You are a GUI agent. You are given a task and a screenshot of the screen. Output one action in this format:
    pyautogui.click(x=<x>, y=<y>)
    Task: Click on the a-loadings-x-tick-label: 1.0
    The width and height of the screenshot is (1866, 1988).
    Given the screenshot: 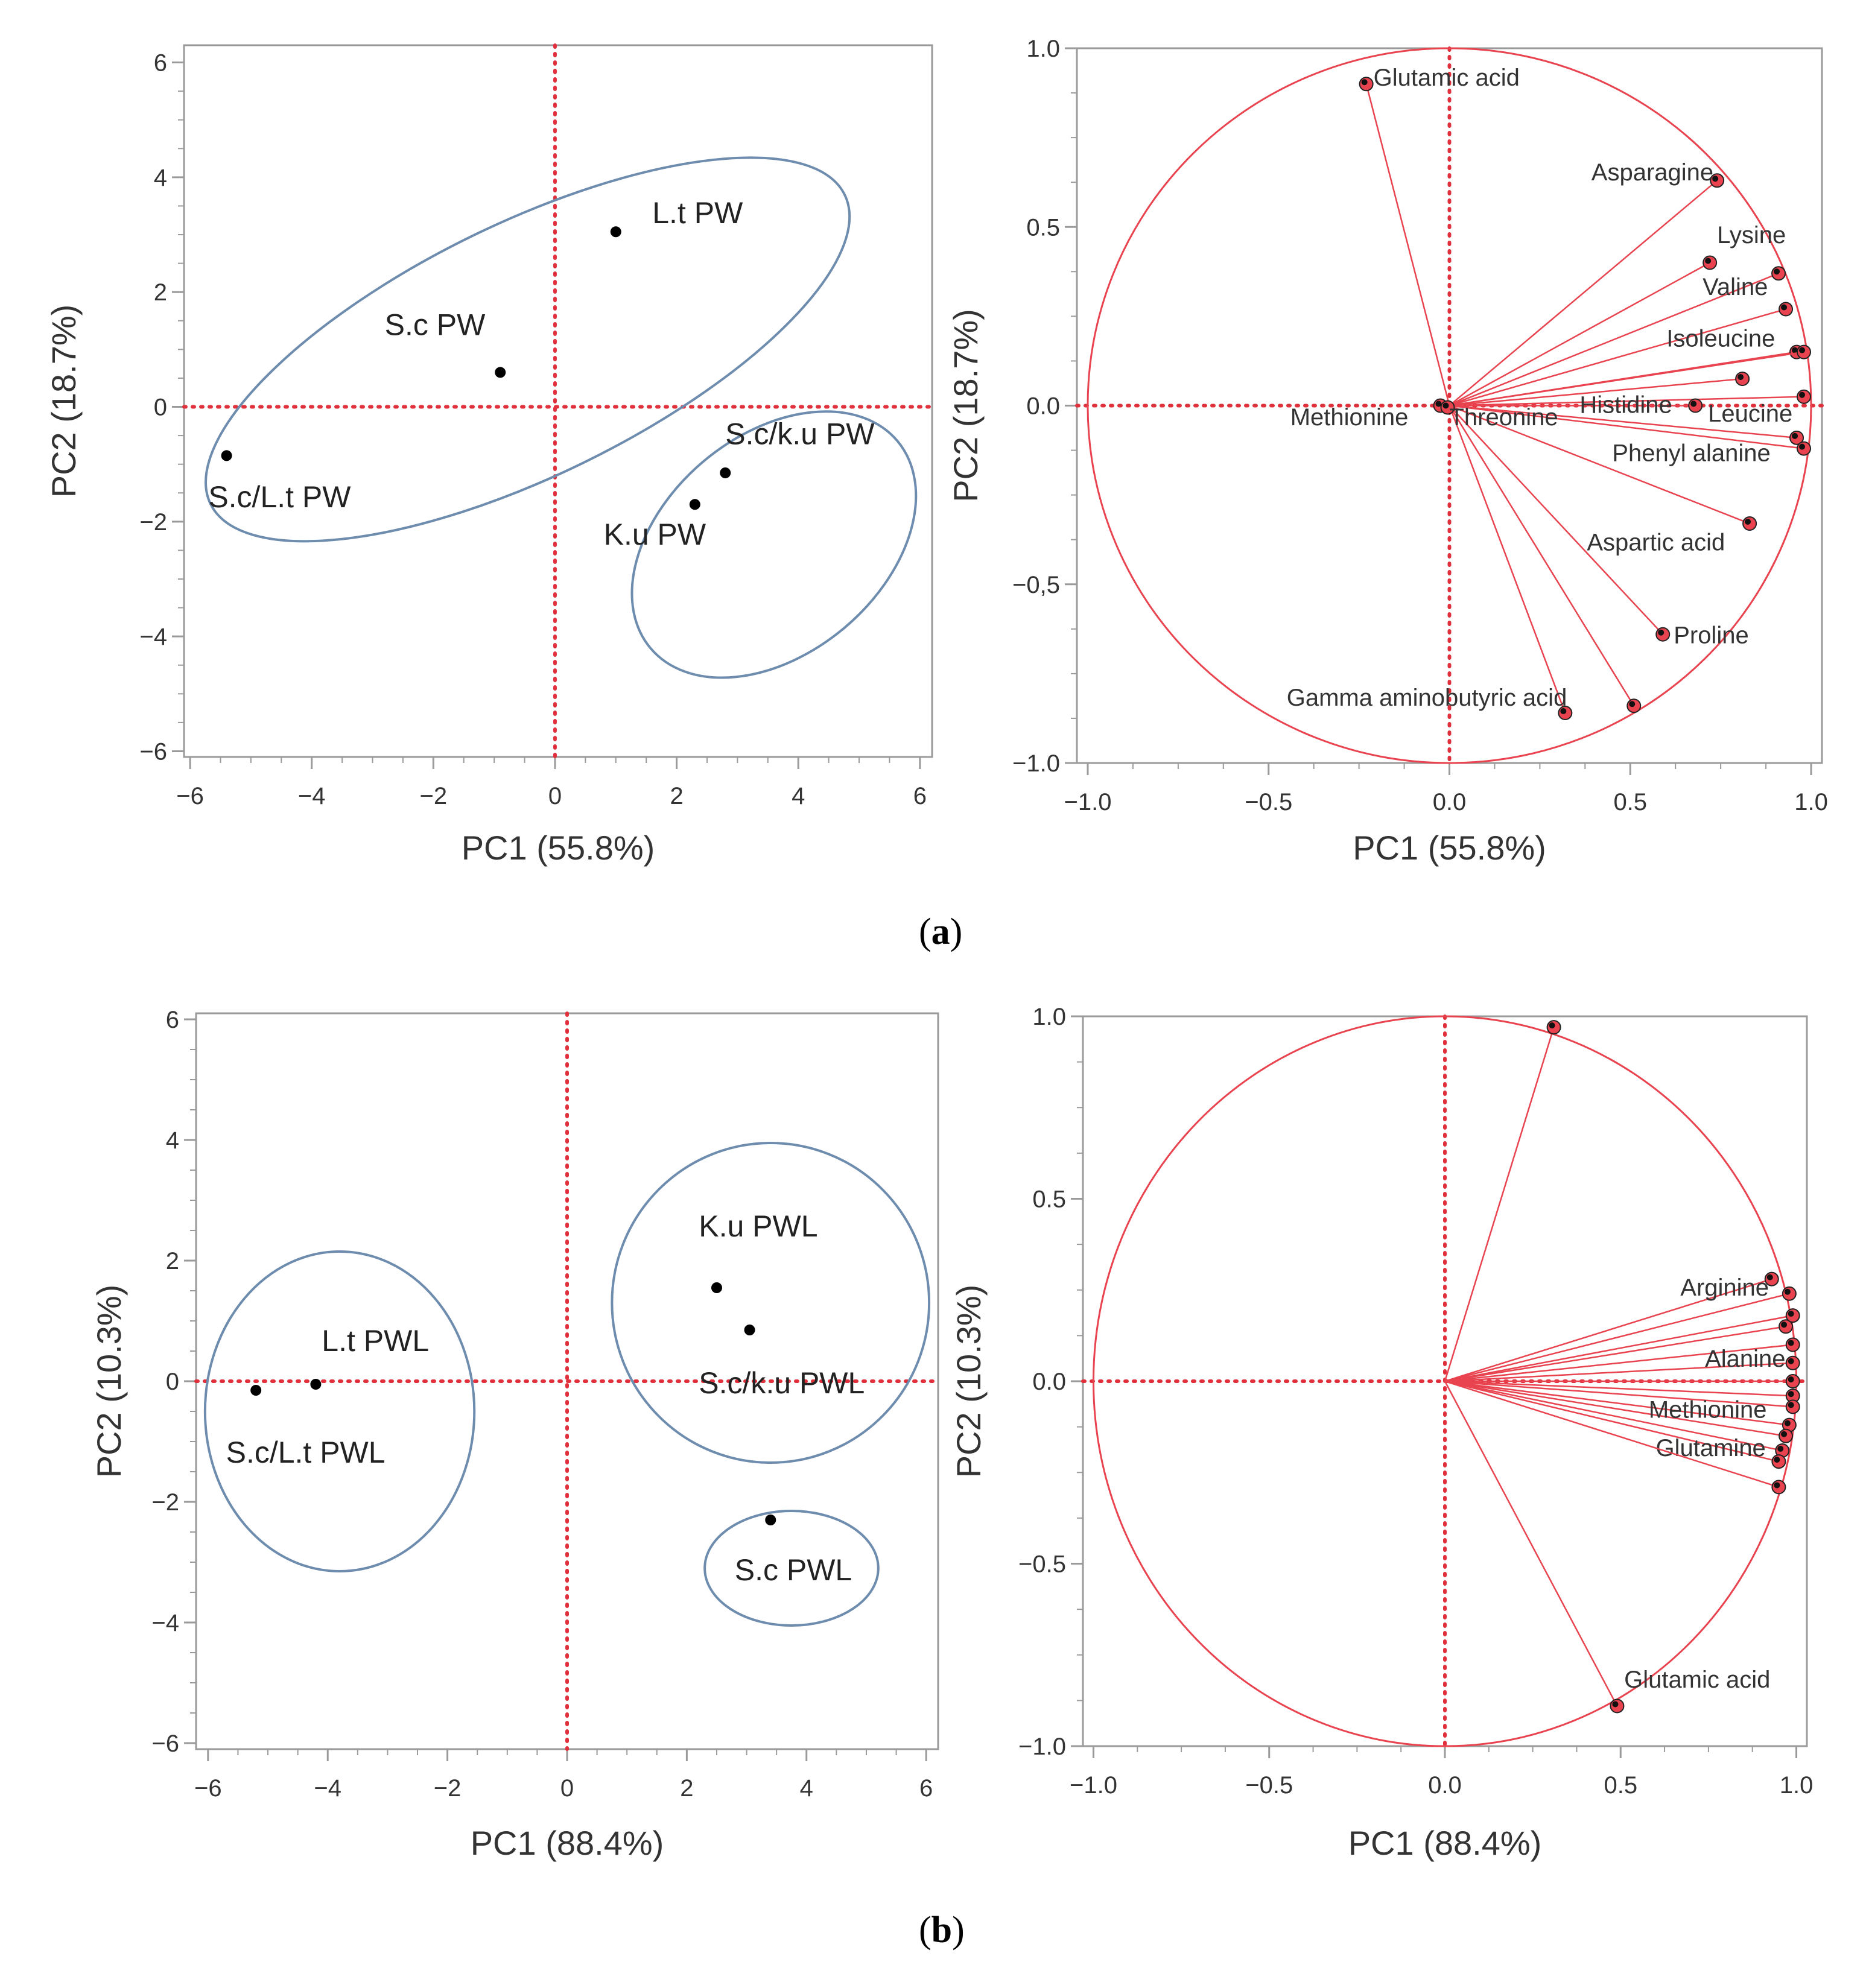 What is the action you would take?
    pyautogui.click(x=1811, y=802)
    